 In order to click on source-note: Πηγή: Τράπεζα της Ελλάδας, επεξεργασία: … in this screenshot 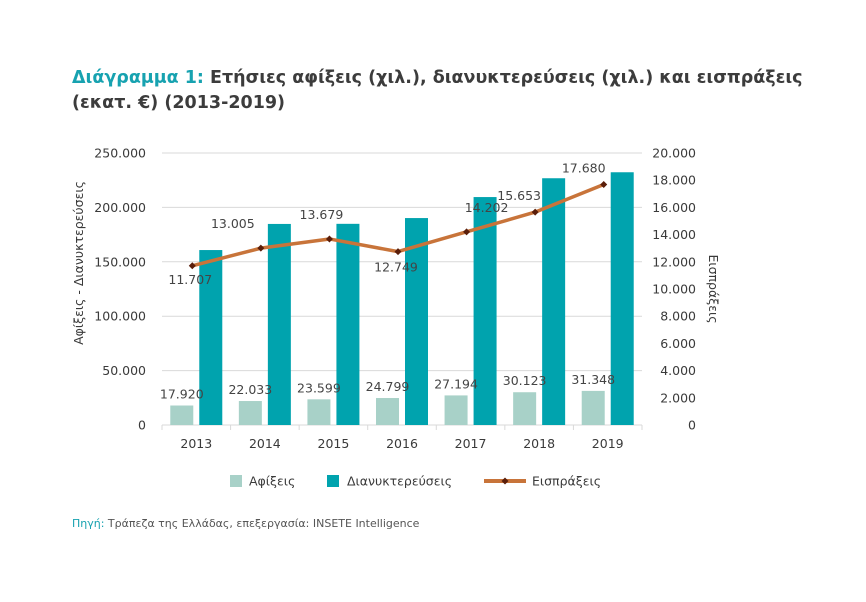, I will do `click(245, 523)`.